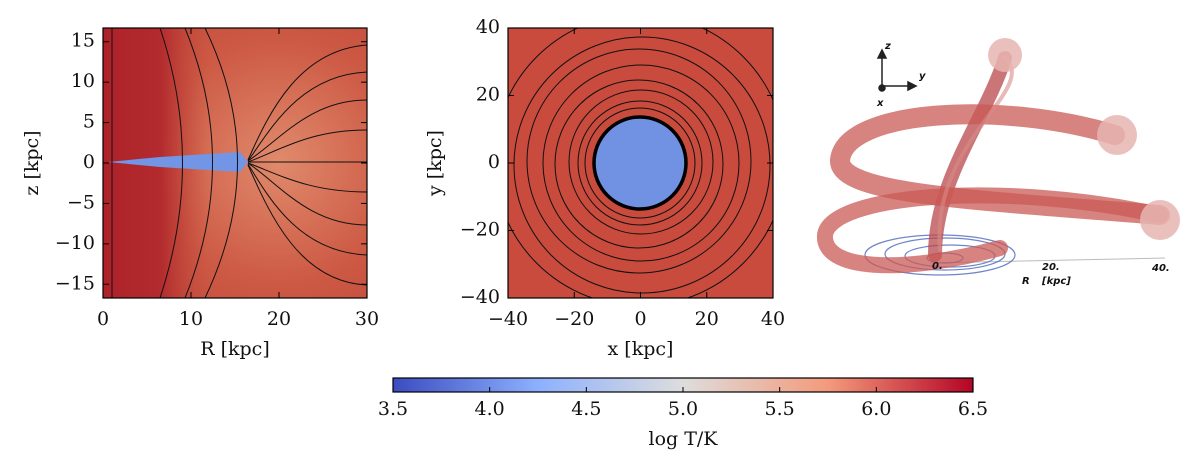  Describe the element at coordinates (1160, 268) in the screenshot. I see `r-tick-label: 40.` at that location.